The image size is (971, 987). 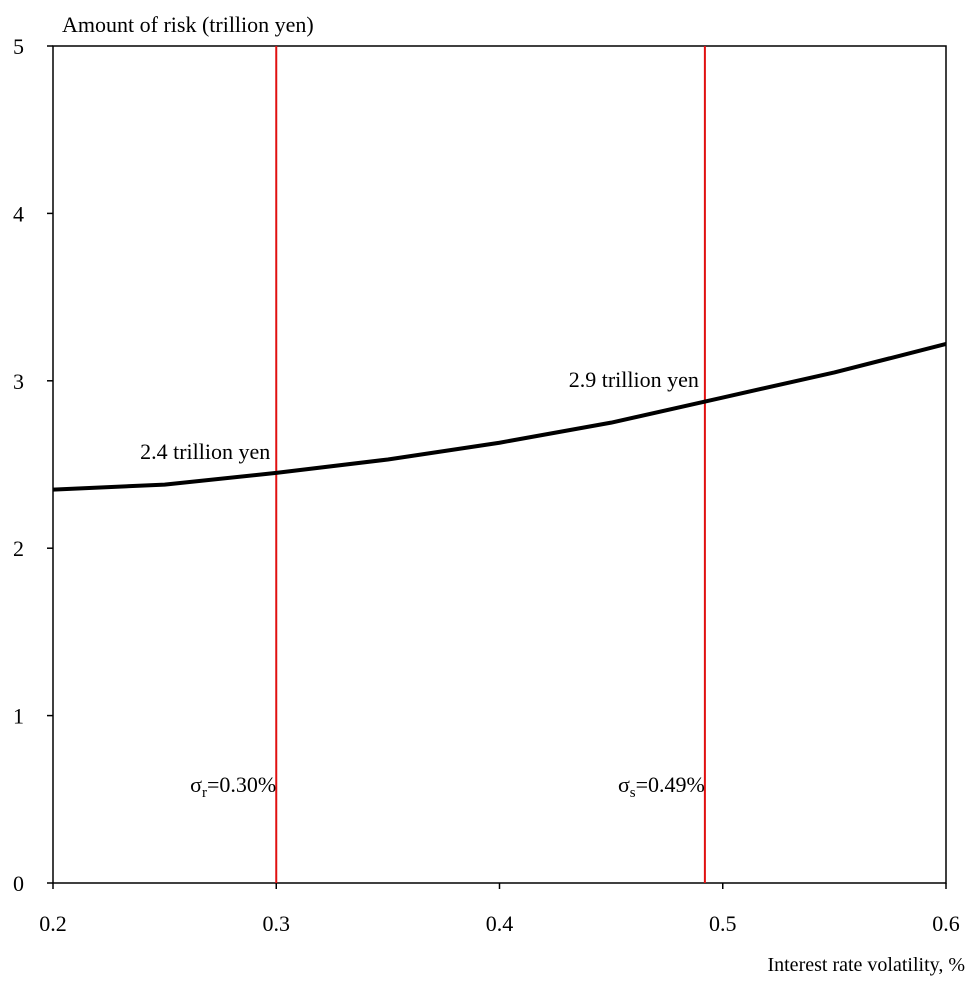 I want to click on reference-label: σs=0.49%, so click(x=661, y=786).